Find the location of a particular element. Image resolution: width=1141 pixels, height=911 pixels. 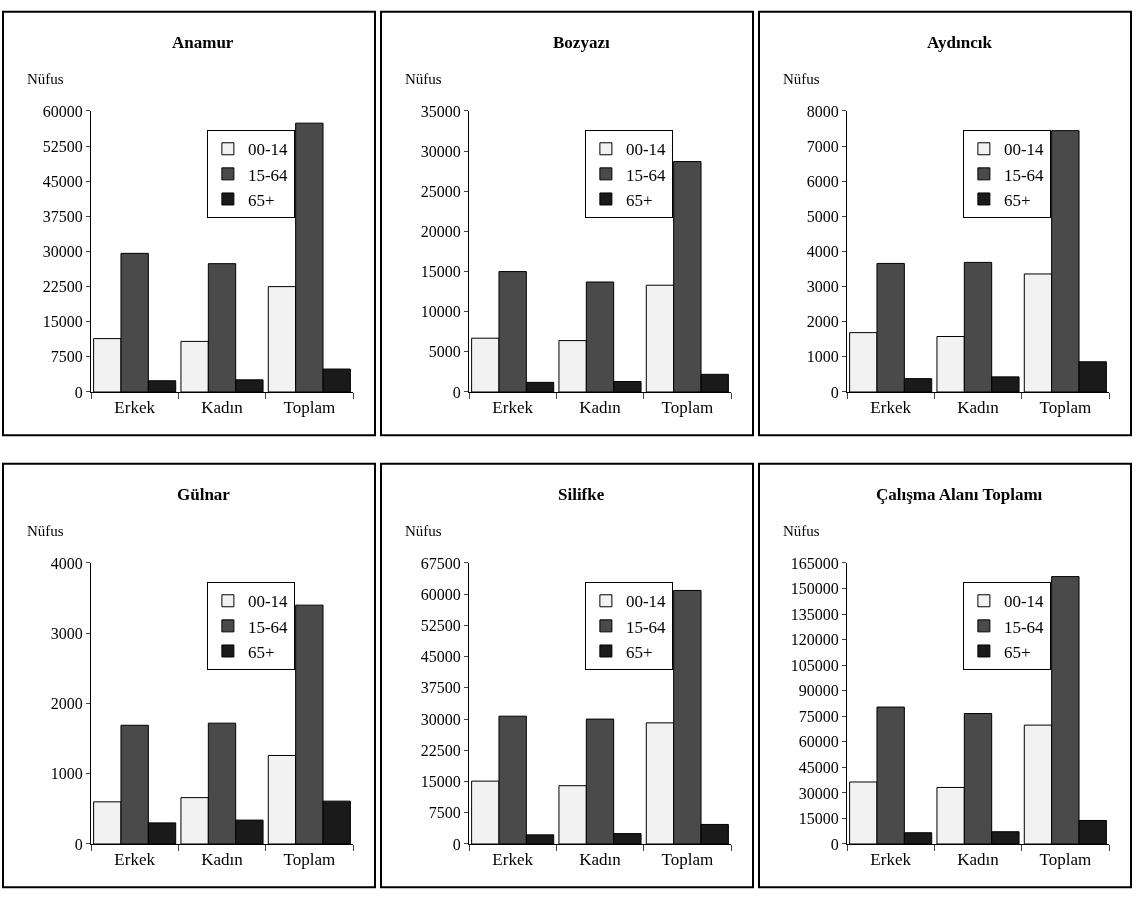

y-tick-label: 165000 is located at coordinates (814, 563).